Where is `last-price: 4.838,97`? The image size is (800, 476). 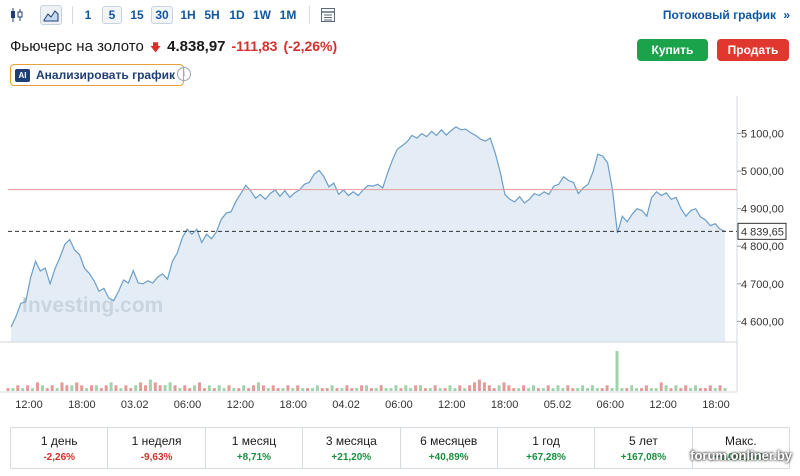 last-price: 4.838,97 is located at coordinates (196, 46).